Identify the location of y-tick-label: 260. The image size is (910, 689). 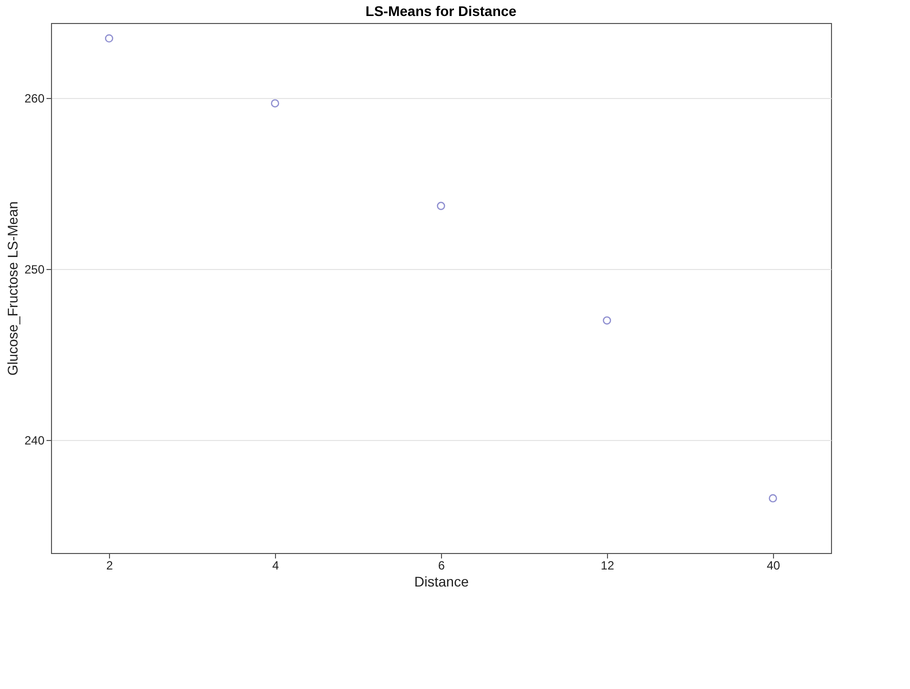
(34, 99).